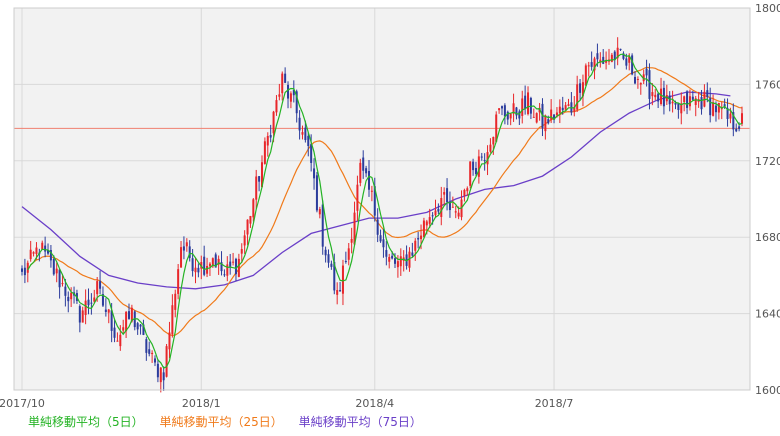  Describe the element at coordinates (767, 84) in the screenshot. I see `y-tick-label: 1760` at that location.